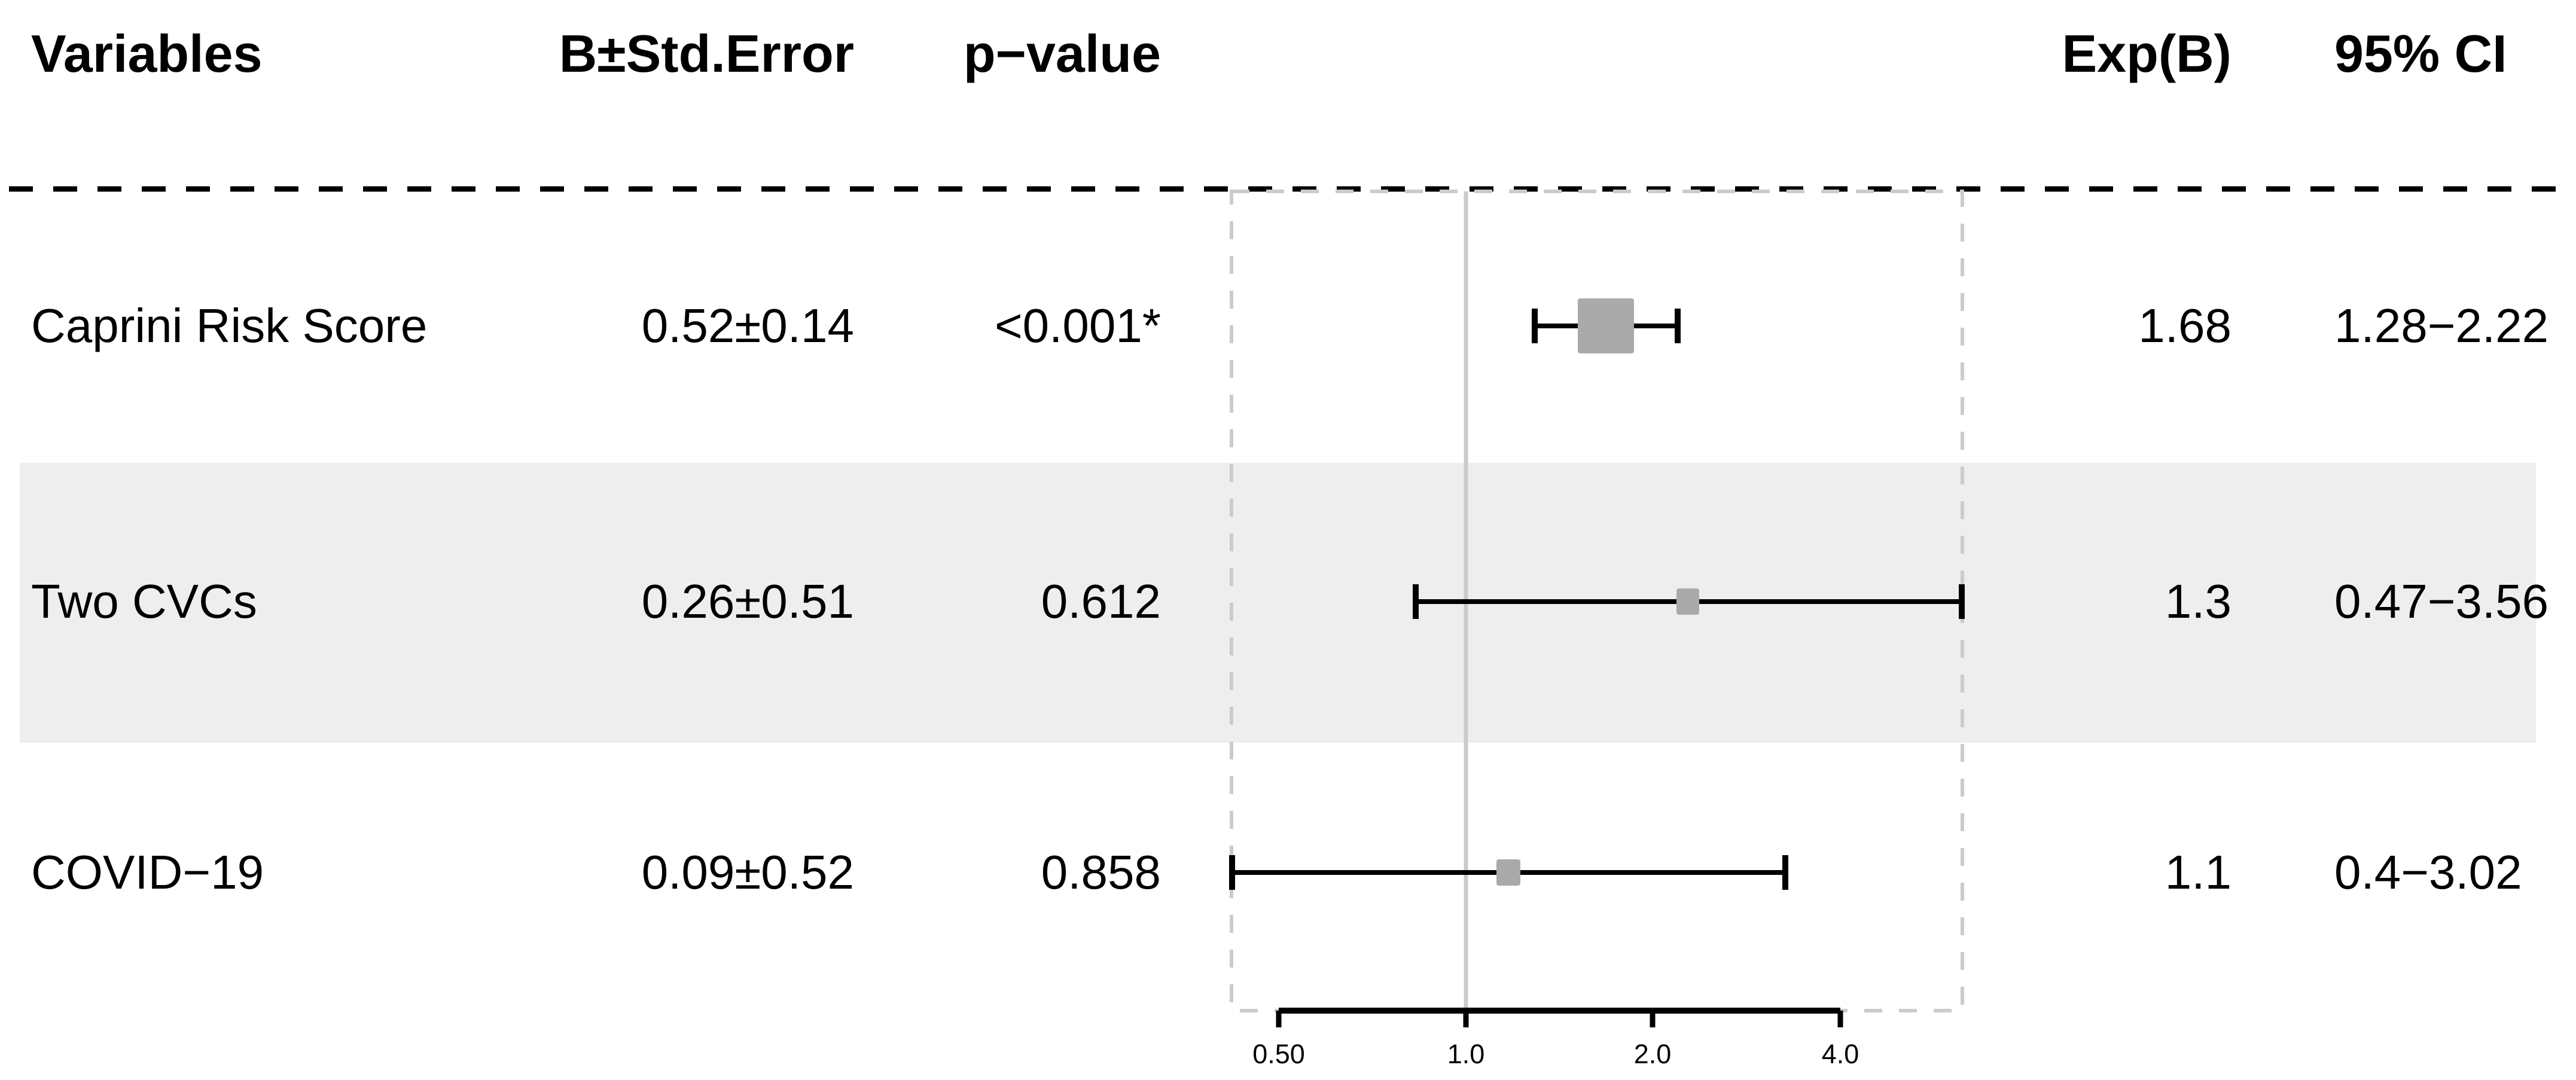 The image size is (2576, 1080). I want to click on row-exp-b-value: 1.3, so click(2198, 601).